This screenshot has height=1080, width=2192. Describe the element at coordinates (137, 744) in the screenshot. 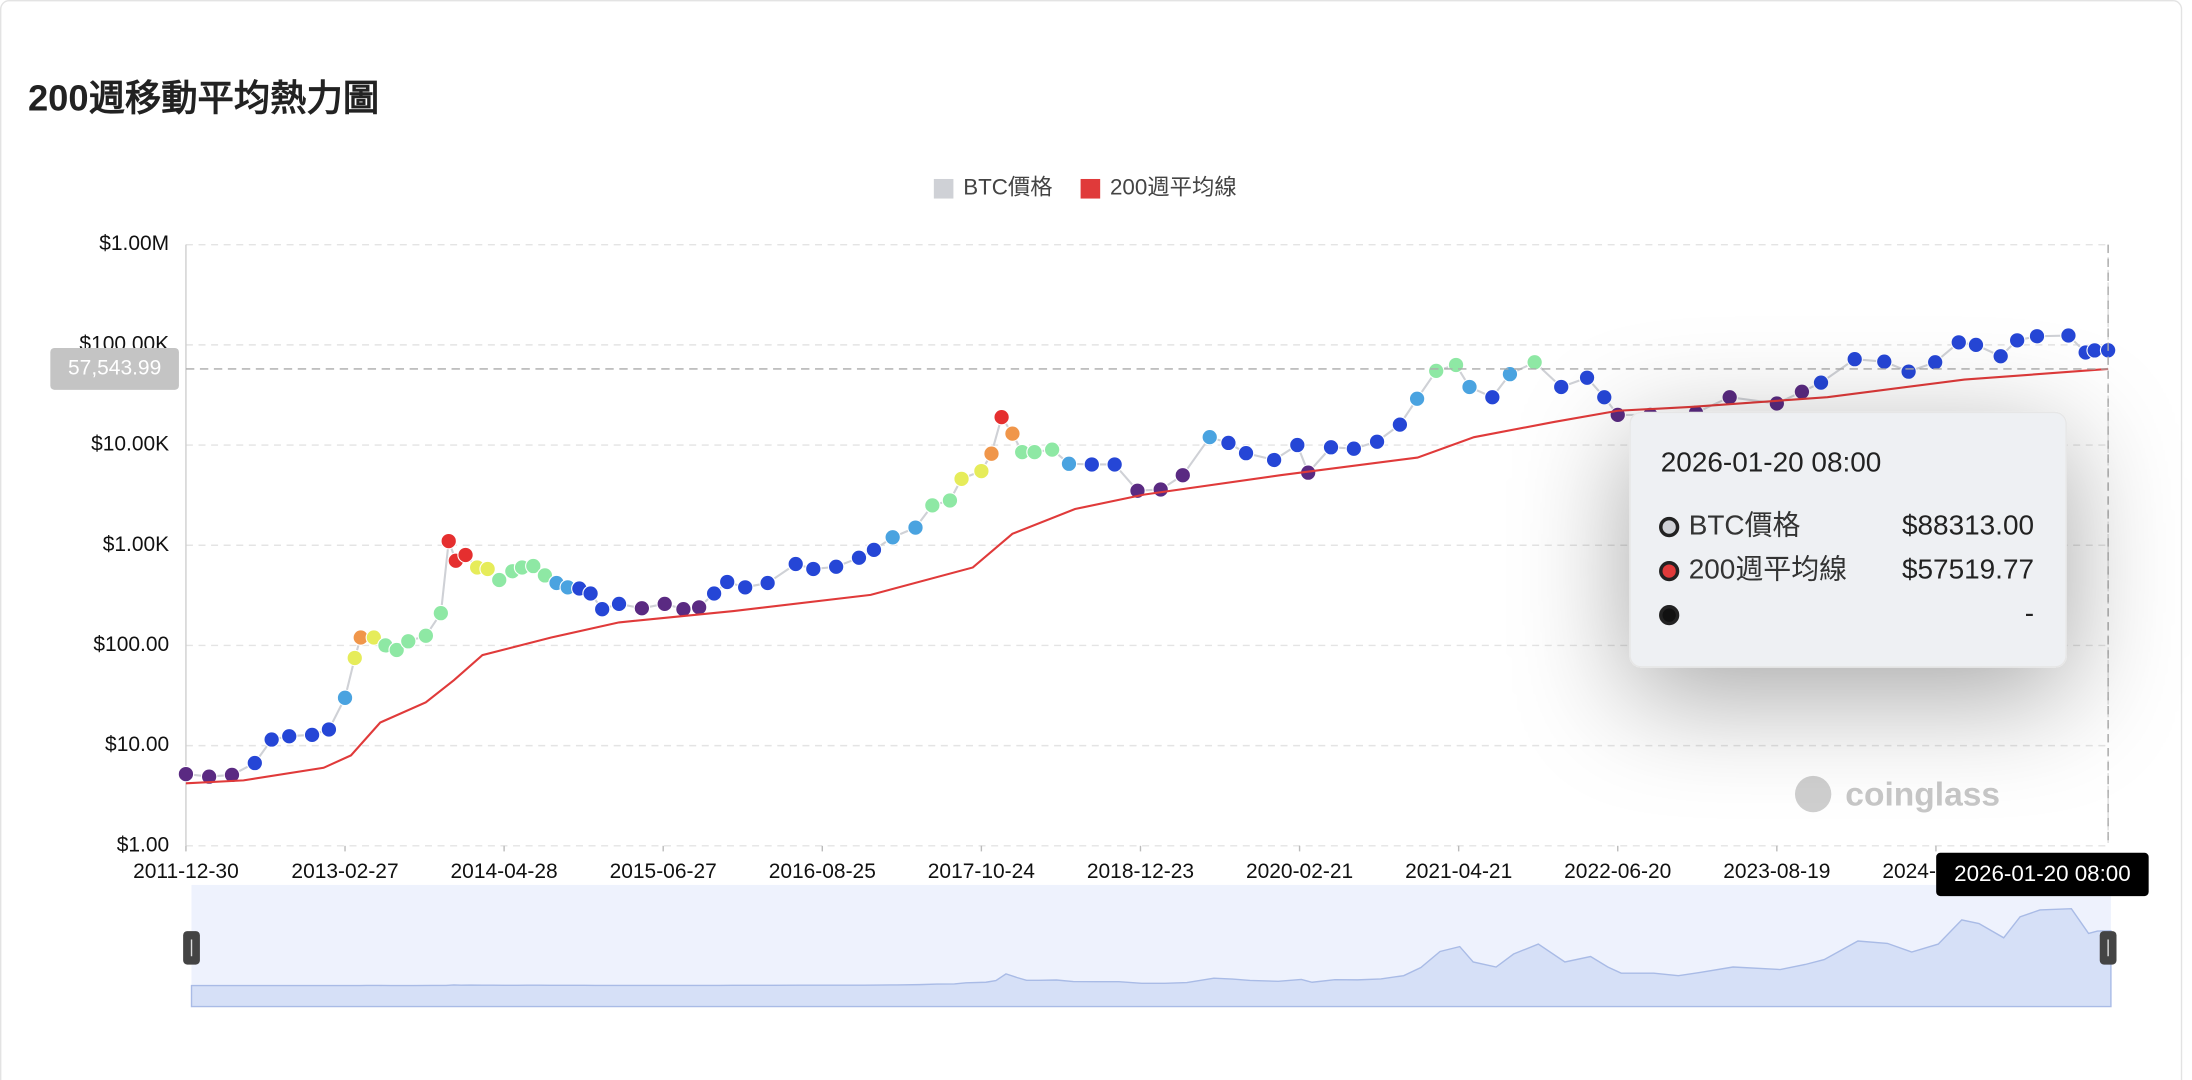

I see `y-tick-label: $10.00` at that location.